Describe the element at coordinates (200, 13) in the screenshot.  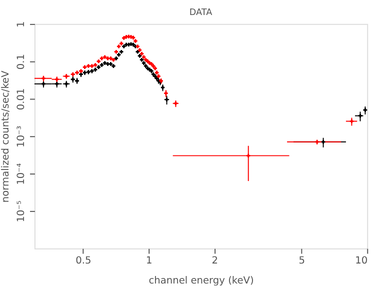
I see `chart-title: DATA` at that location.